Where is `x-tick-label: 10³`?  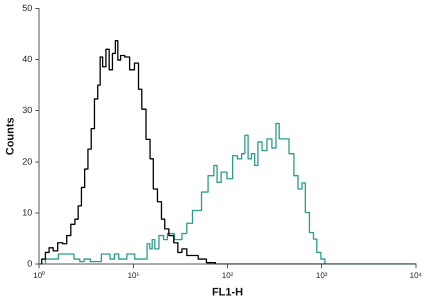
x-tick-label: 10³ is located at coordinates (322, 275).